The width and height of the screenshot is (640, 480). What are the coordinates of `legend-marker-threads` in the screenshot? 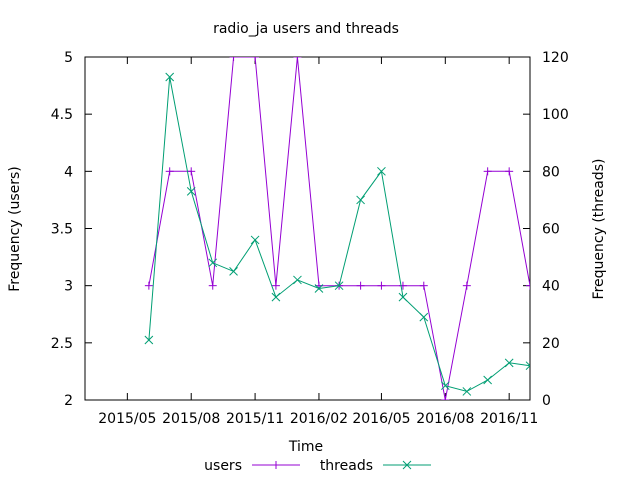 It's located at (407, 465).